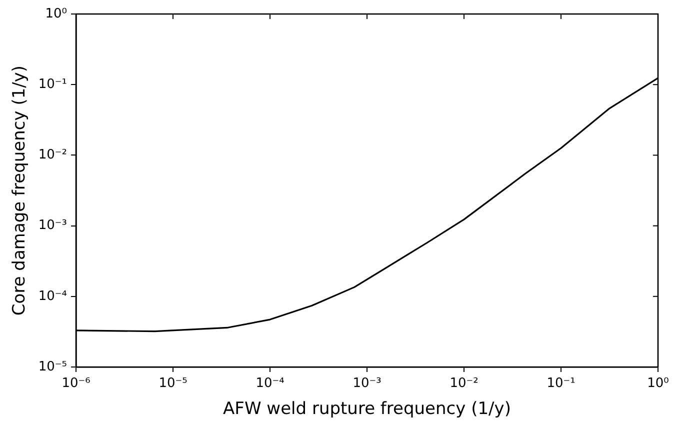  What do you see at coordinates (367, 409) in the screenshot?
I see `x-axis-title: AFW weld rupture frequency (1/y)` at bounding box center [367, 409].